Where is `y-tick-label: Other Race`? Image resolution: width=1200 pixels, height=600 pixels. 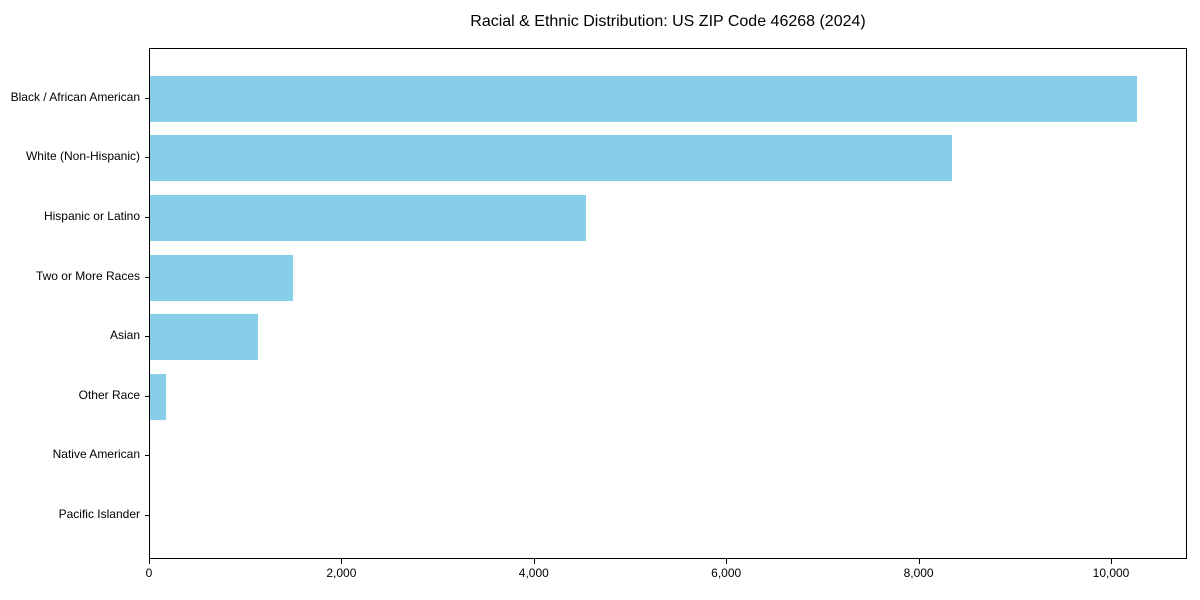
y-tick-label: Other Race is located at coordinates (109, 394).